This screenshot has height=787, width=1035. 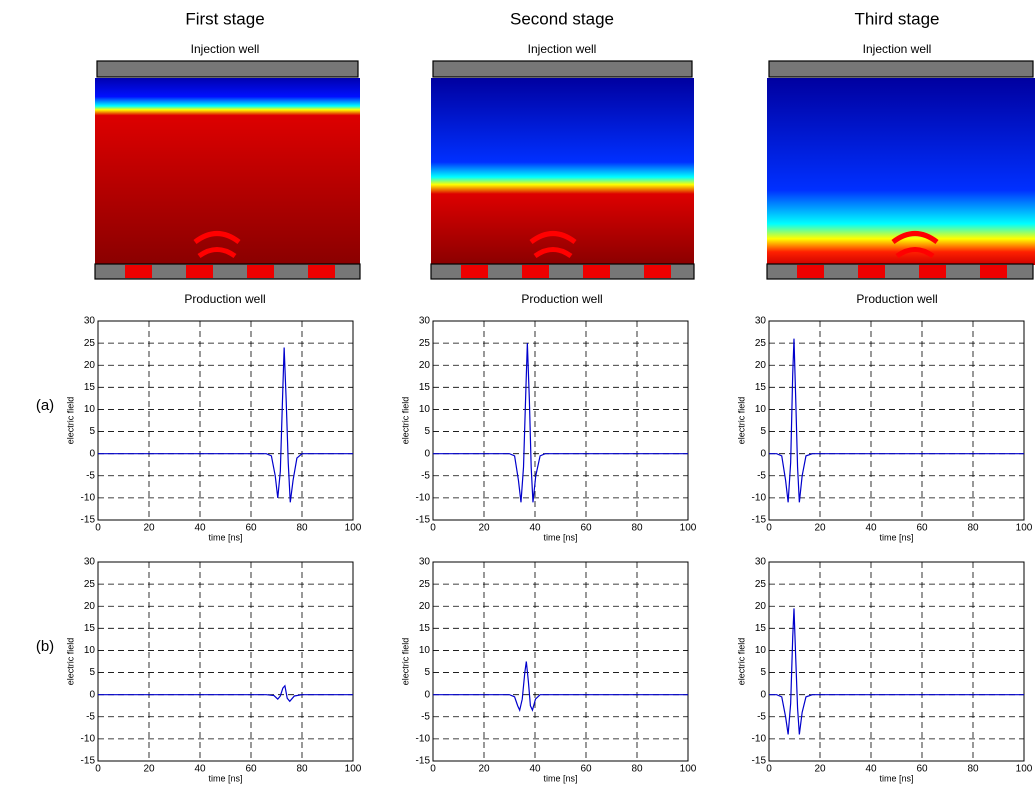 What do you see at coordinates (227, 271) in the screenshot?
I see `production-well` at bounding box center [227, 271].